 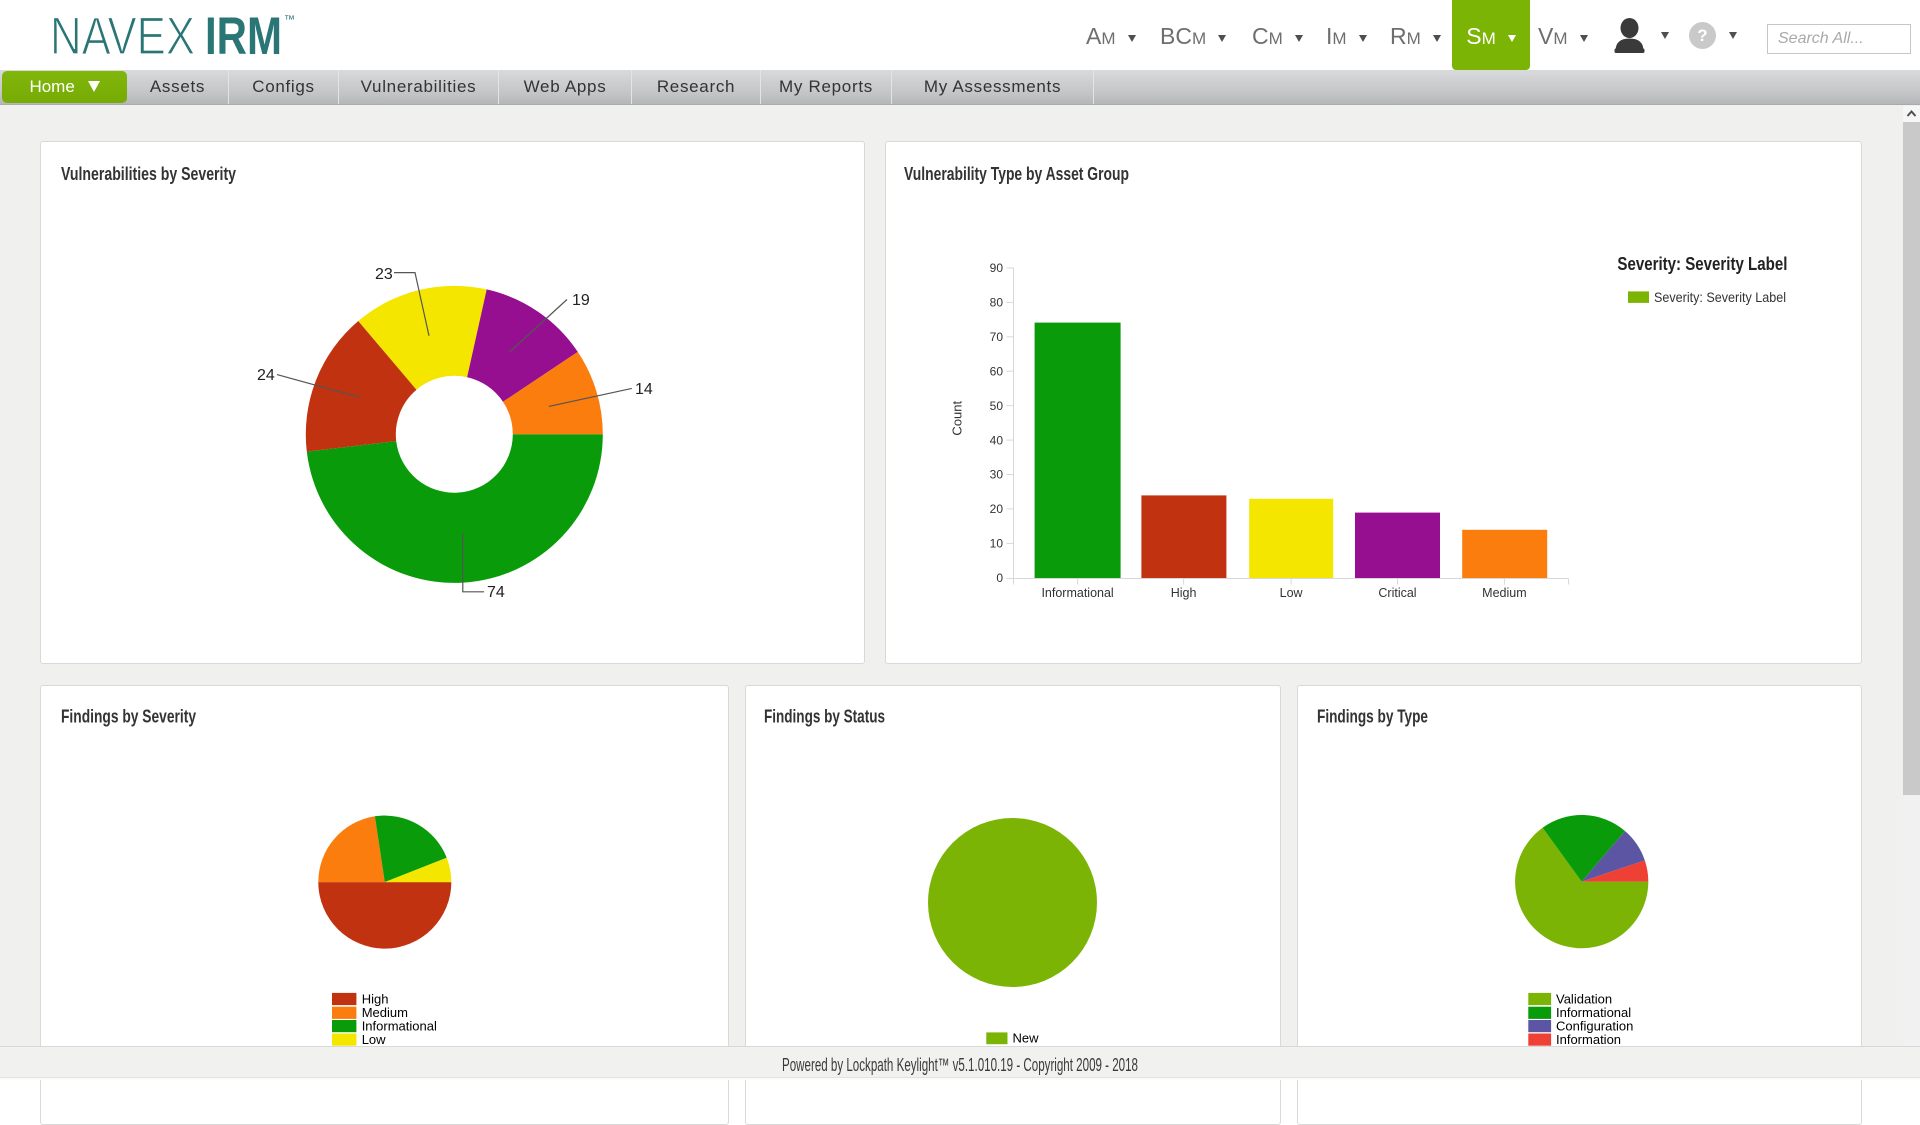 I want to click on svg-text: 19, so click(x=581, y=300).